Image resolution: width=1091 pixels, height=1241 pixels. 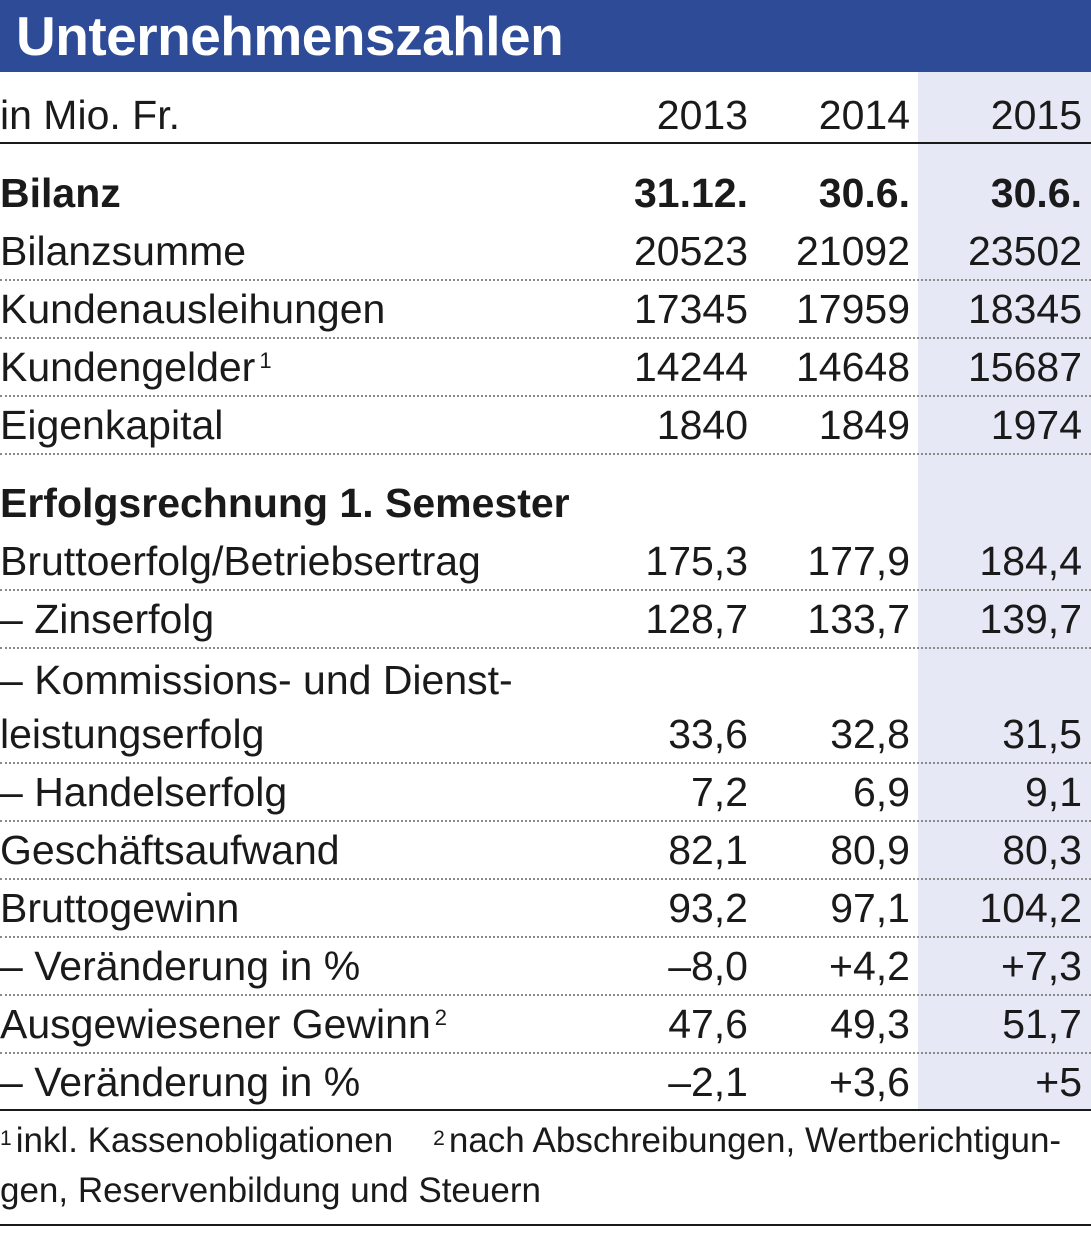 What do you see at coordinates (1042, 850) in the screenshot?
I see `cell-value: 80,3` at bounding box center [1042, 850].